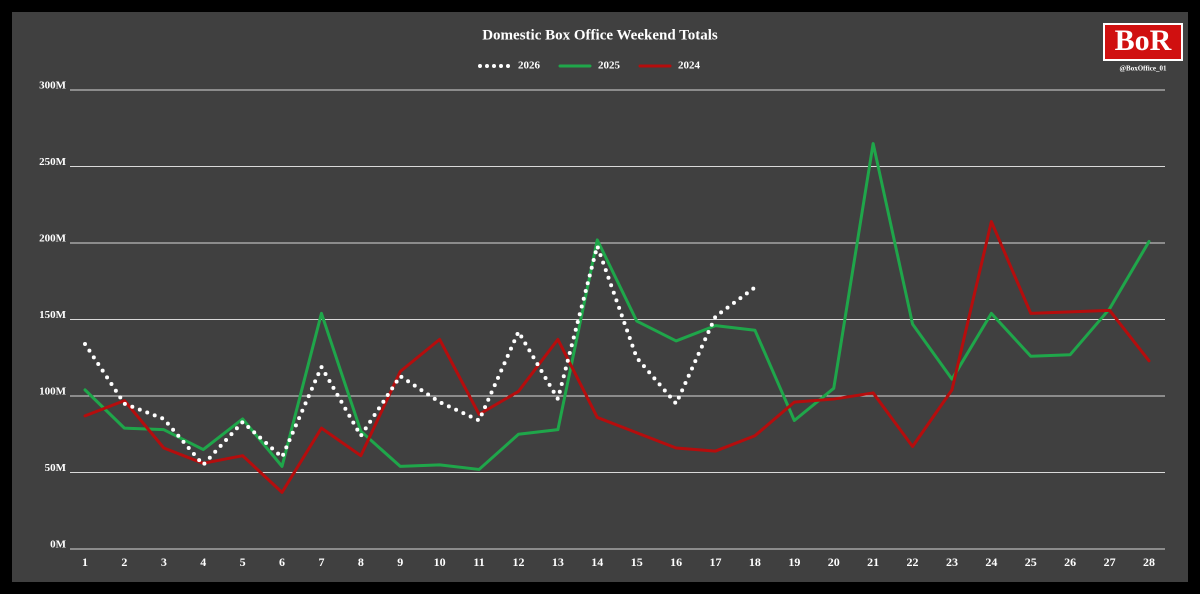 This screenshot has width=1200, height=594. I want to click on x-tick-label: 6, so click(282, 562).